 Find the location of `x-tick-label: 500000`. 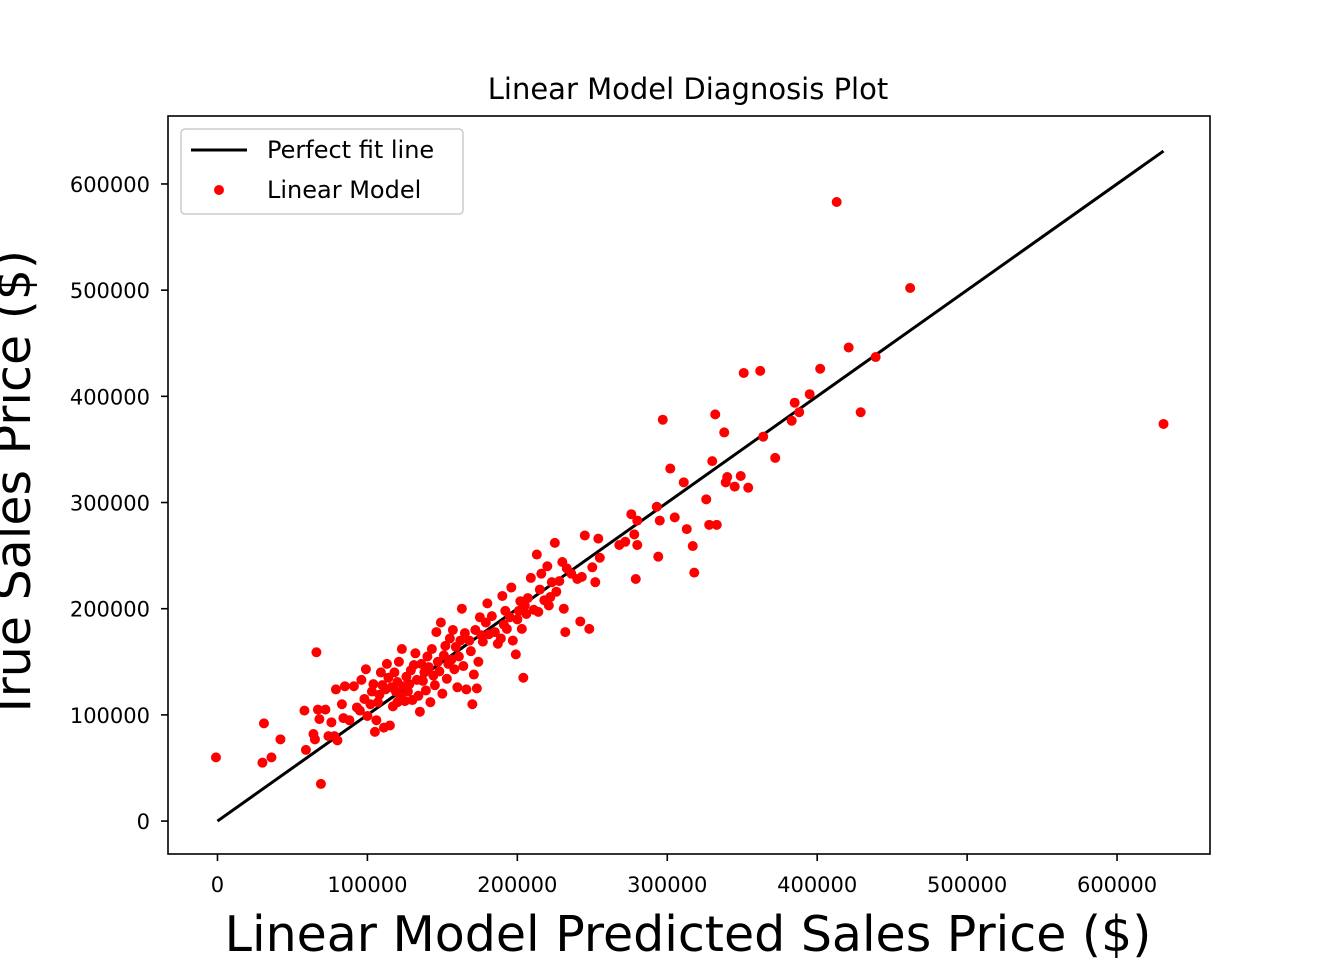

x-tick-label: 500000 is located at coordinates (967, 885).